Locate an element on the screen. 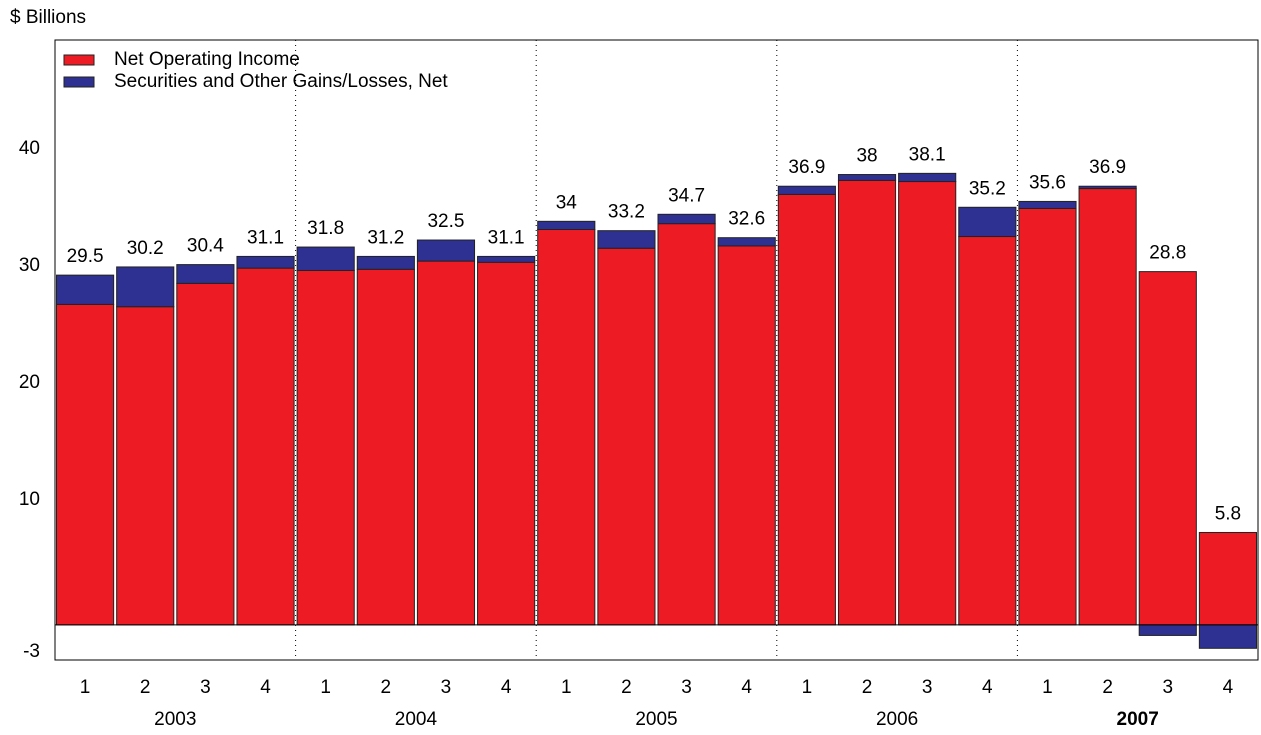  total-label: 34 is located at coordinates (567, 202).